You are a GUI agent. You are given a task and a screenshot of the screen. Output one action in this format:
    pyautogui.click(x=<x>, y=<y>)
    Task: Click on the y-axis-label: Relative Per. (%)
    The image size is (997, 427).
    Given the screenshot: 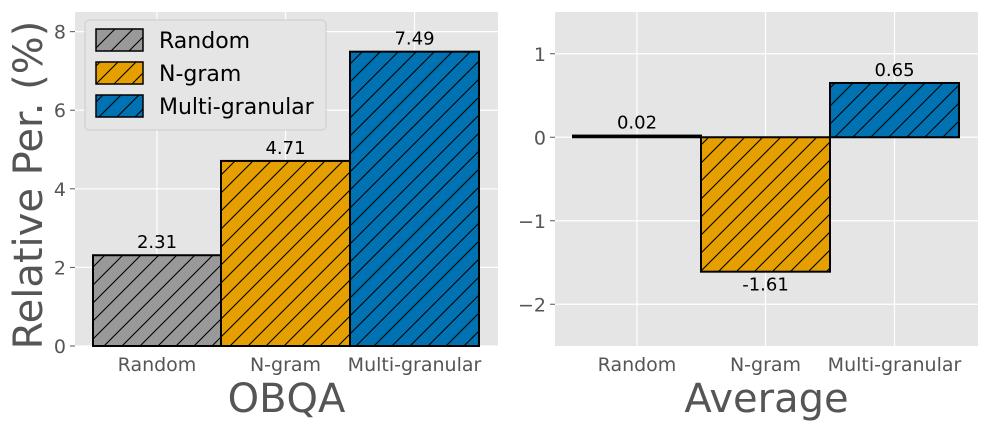 What is the action you would take?
    pyautogui.click(x=29, y=185)
    